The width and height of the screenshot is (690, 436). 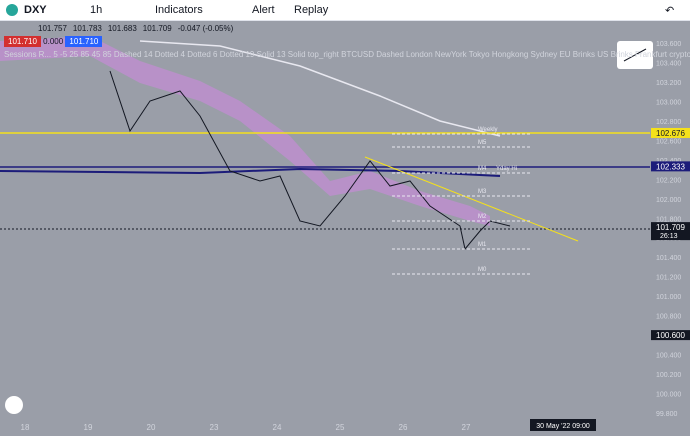 What do you see at coordinates (506, 169) in the screenshot?
I see `level-label: Yday Hi` at bounding box center [506, 169].